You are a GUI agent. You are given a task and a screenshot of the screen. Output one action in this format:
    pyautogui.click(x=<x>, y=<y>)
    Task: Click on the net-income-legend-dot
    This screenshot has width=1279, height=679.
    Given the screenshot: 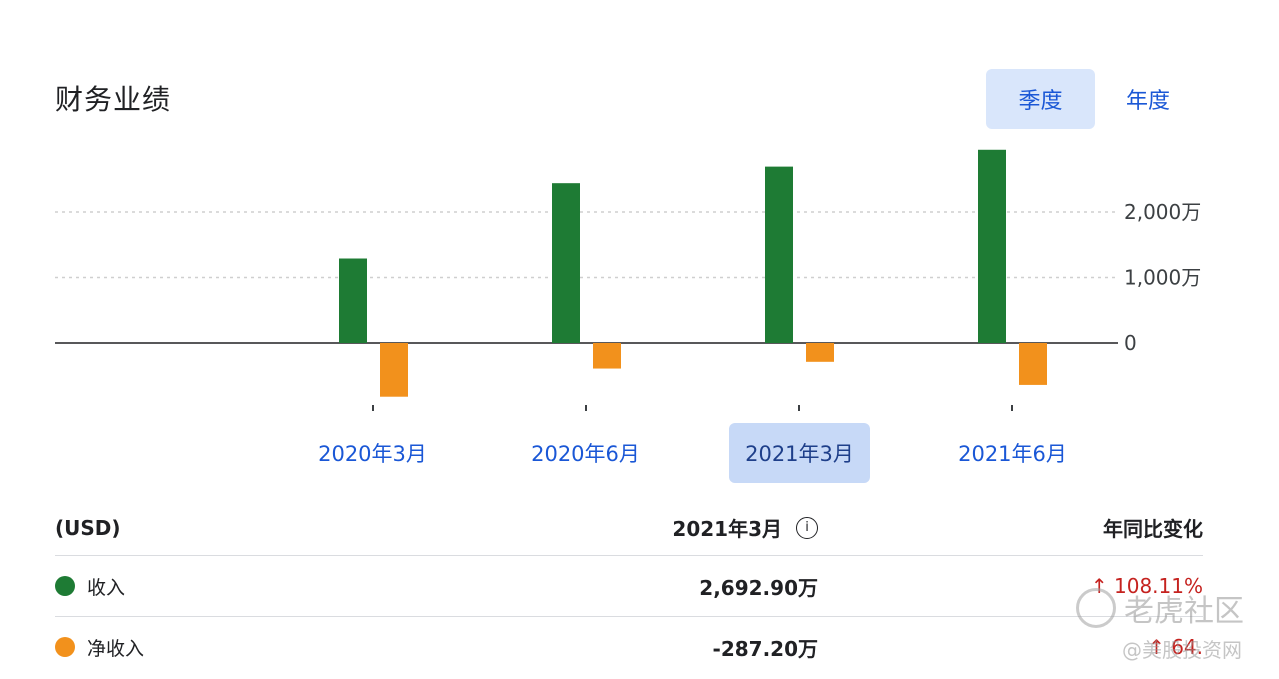 What is the action you would take?
    pyautogui.click(x=65, y=647)
    